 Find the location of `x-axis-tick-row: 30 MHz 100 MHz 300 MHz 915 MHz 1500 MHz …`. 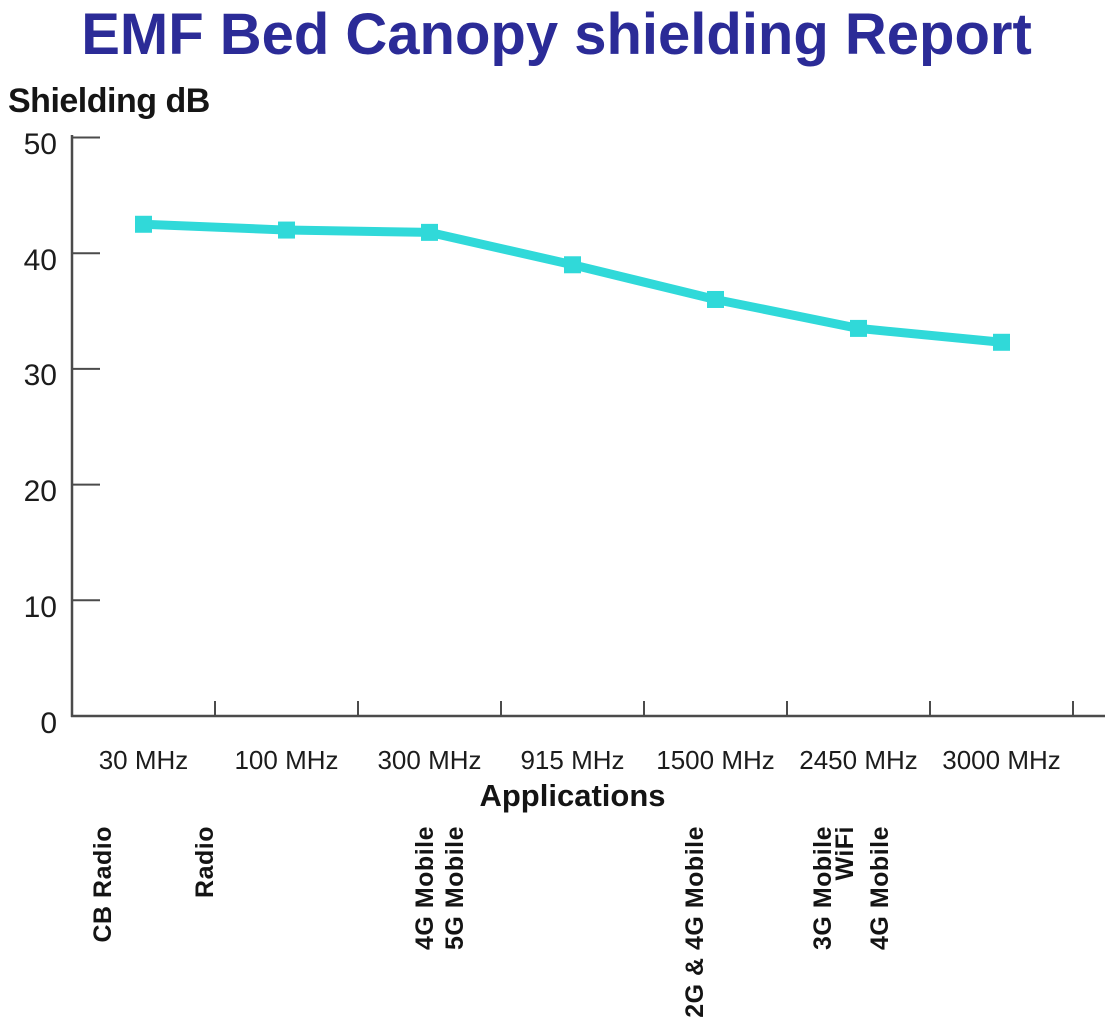

x-axis-tick-row: 30 MHz 100 MHz 300 MHz 915 MHz 1500 MHz … is located at coordinates (572, 760).